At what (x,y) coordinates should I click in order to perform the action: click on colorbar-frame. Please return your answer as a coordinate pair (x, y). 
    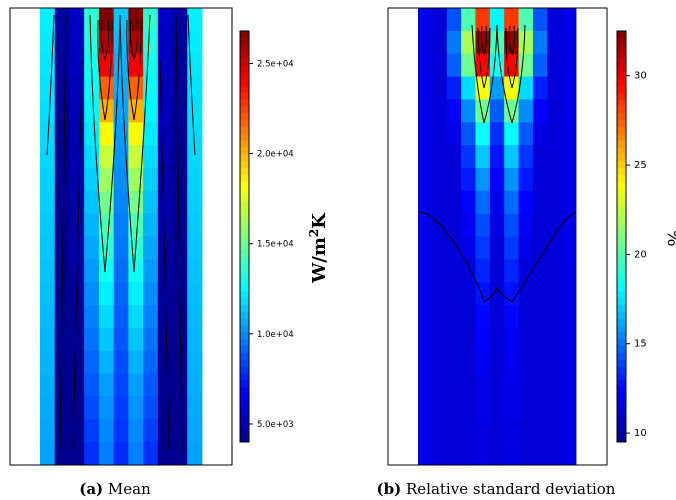
    Looking at the image, I should click on (621, 236).